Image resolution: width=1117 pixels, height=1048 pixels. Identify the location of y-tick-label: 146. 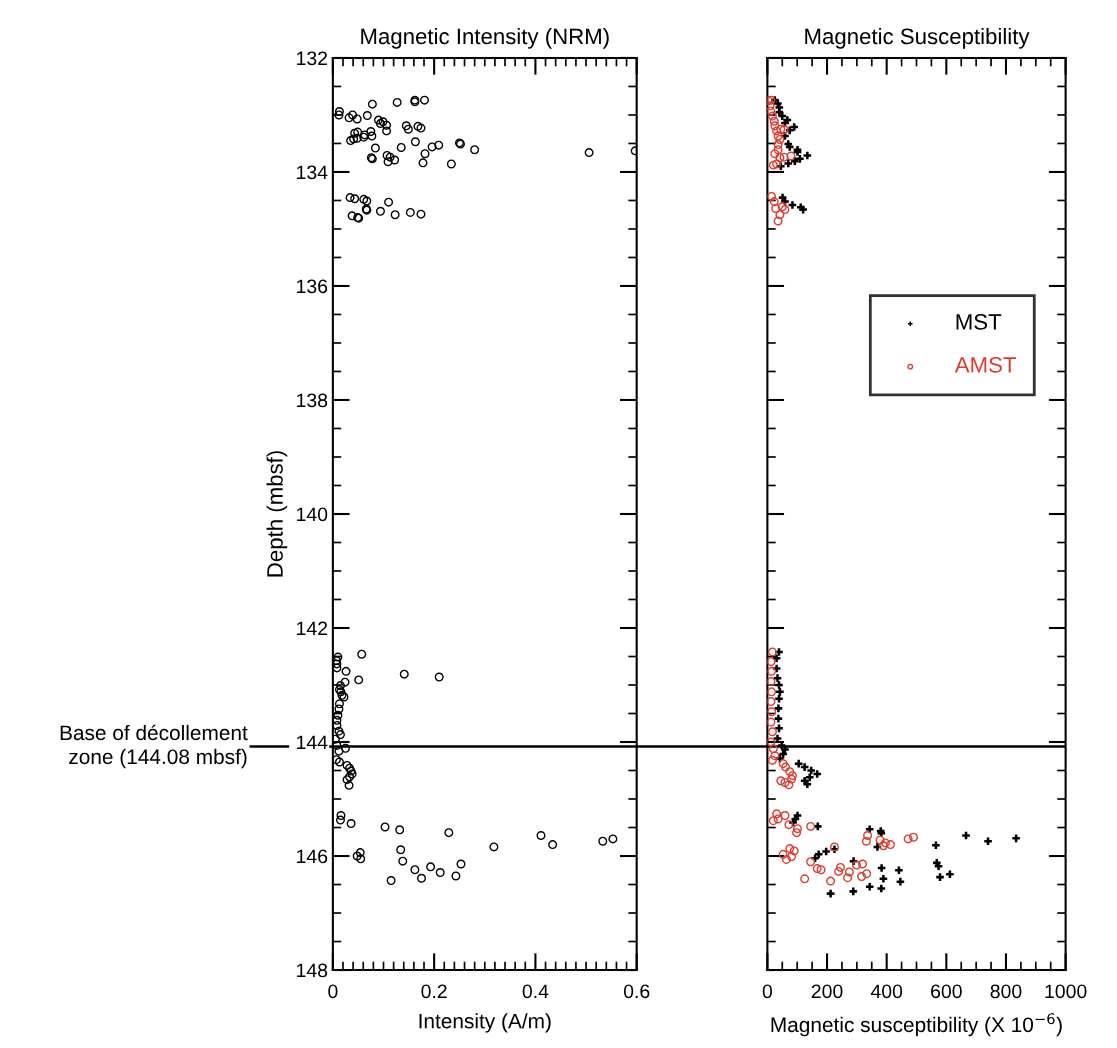
(312, 856).